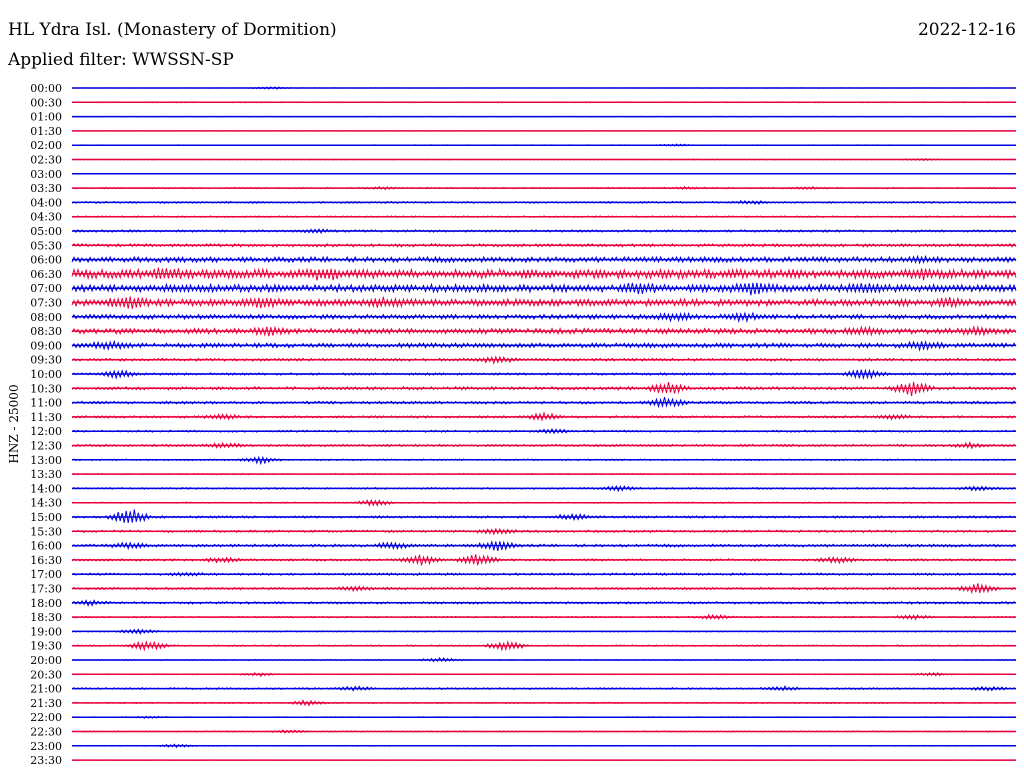 This screenshot has width=1024, height=780. Describe the element at coordinates (46, 174) in the screenshot. I see `time-tick-label: 03:00` at that location.